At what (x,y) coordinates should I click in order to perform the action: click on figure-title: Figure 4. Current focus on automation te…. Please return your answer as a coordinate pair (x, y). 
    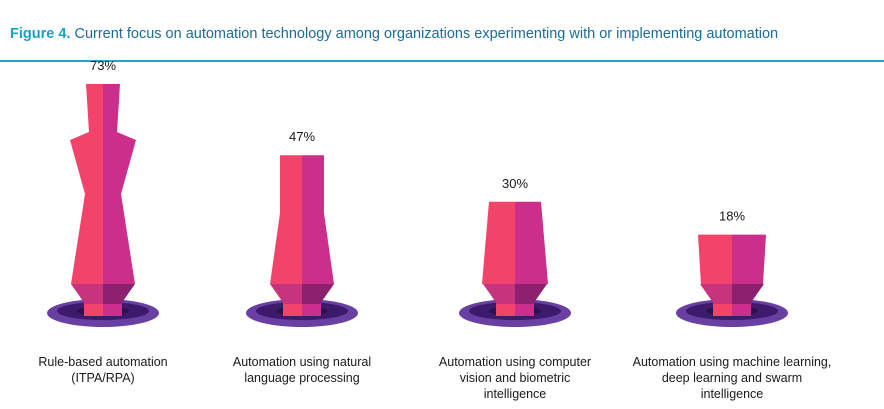
    Looking at the image, I should click on (394, 34).